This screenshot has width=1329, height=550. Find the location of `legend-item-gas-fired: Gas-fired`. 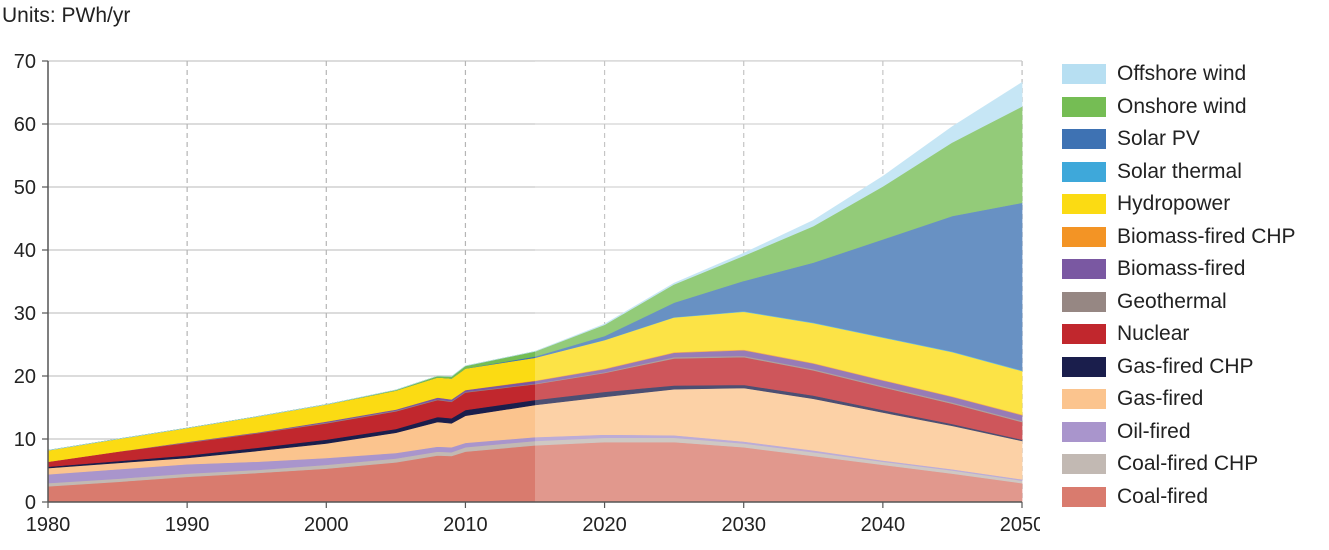

legend-item-gas-fired: Gas-fired is located at coordinates (1194, 399).